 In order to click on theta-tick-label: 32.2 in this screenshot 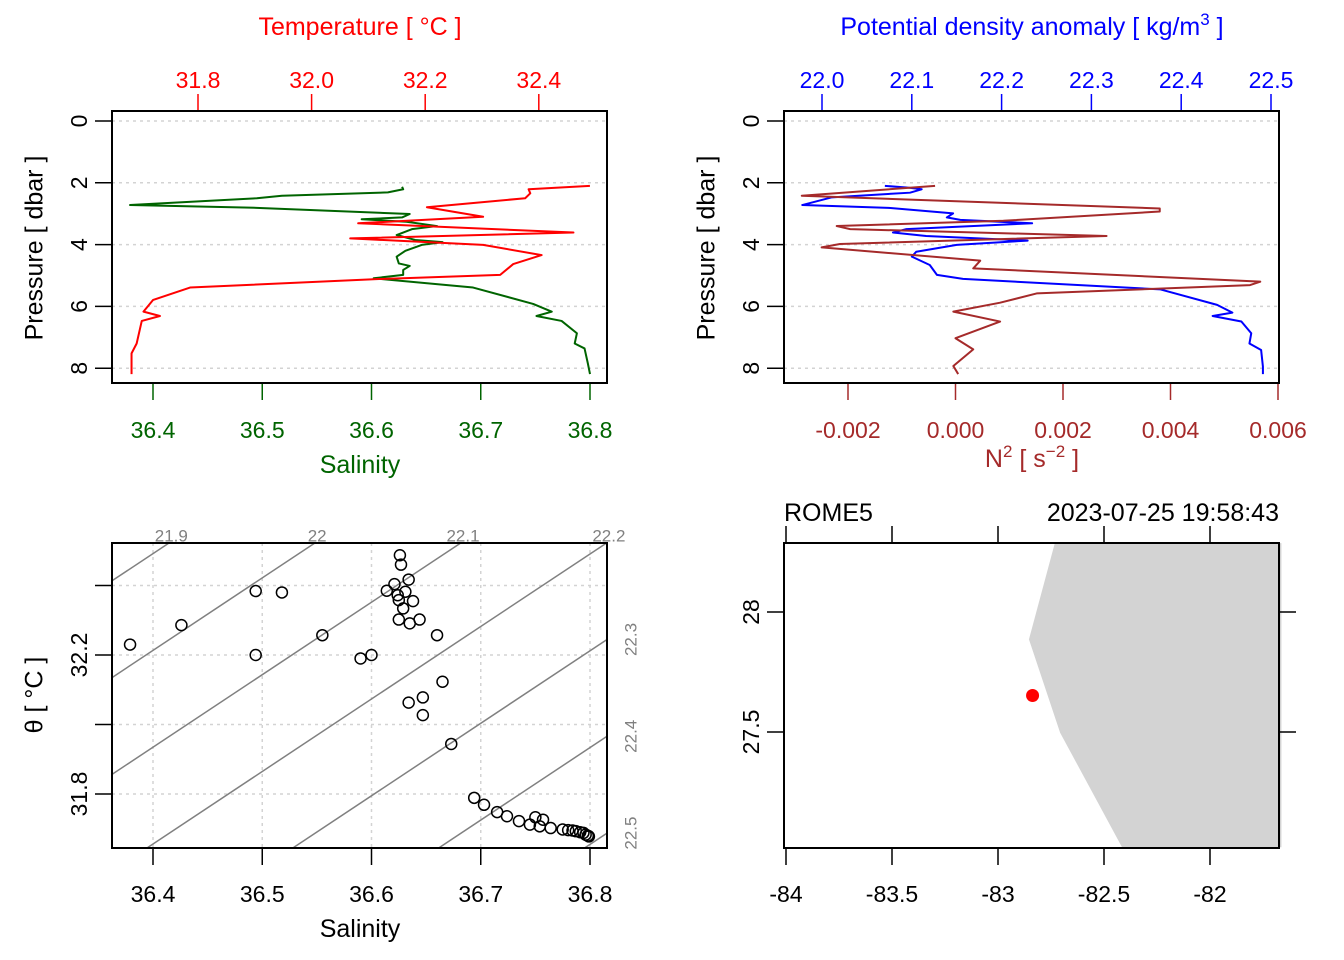, I will do `click(79, 655)`.